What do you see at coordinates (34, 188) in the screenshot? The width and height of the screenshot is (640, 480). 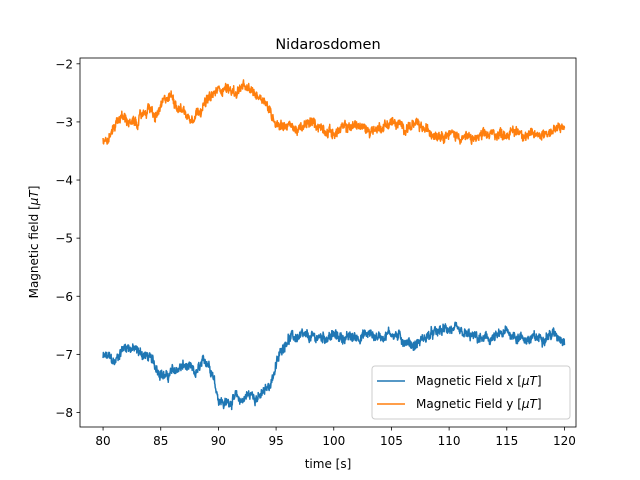 I see `y-axis-title-close: ]` at bounding box center [34, 188].